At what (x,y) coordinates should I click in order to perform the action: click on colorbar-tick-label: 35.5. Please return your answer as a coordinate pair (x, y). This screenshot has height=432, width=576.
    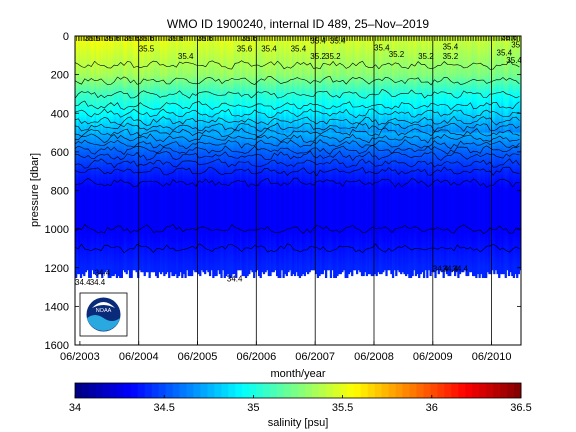
    Looking at the image, I should click on (342, 408).